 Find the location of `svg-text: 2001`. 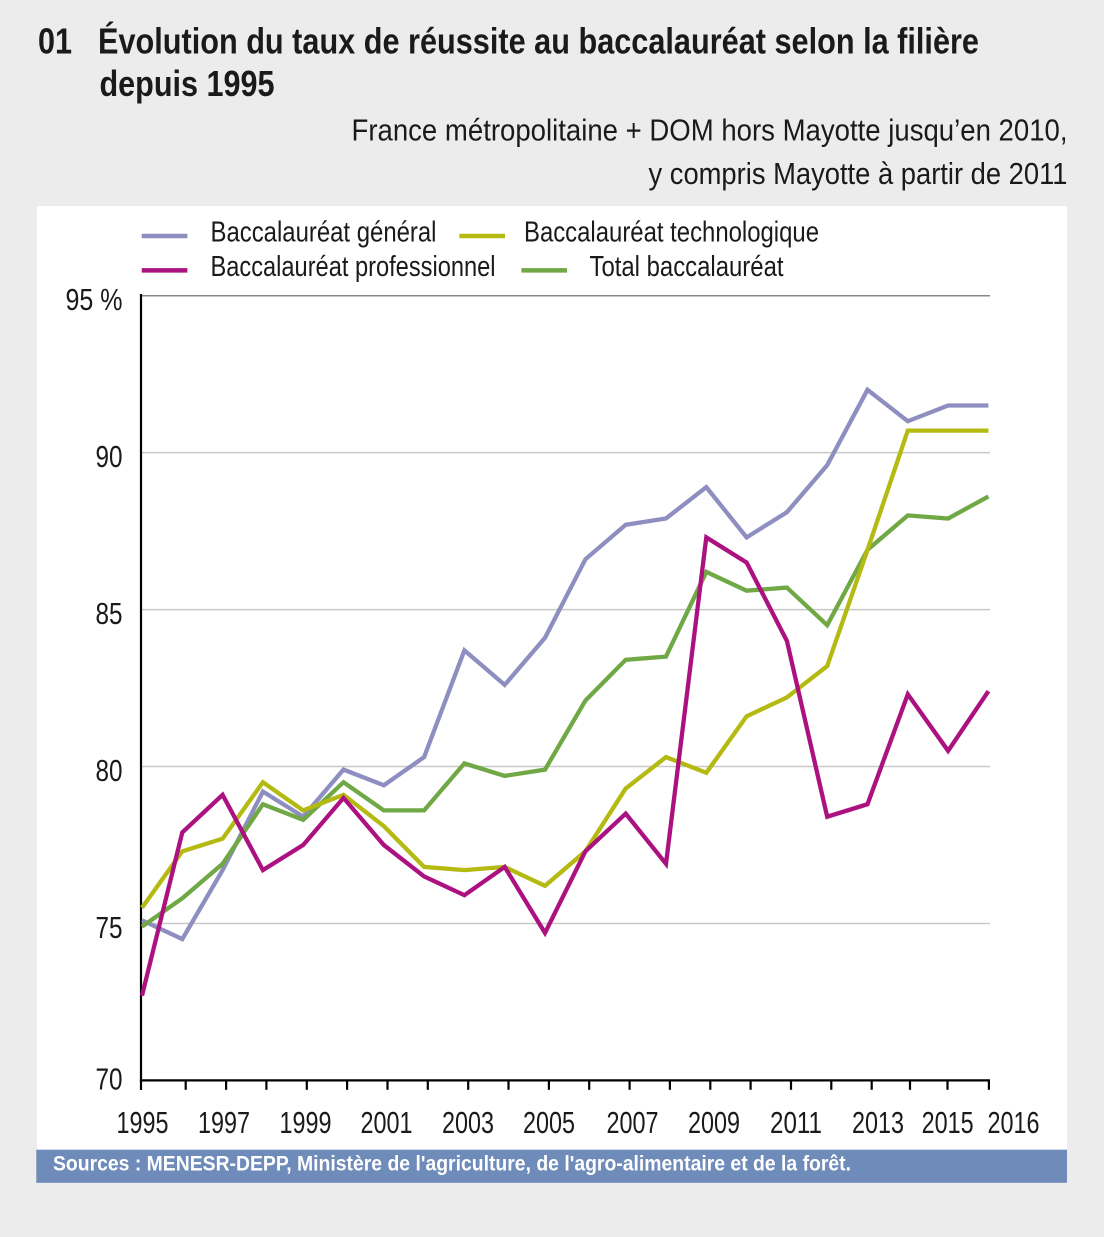

svg-text: 2001 is located at coordinates (387, 1122).